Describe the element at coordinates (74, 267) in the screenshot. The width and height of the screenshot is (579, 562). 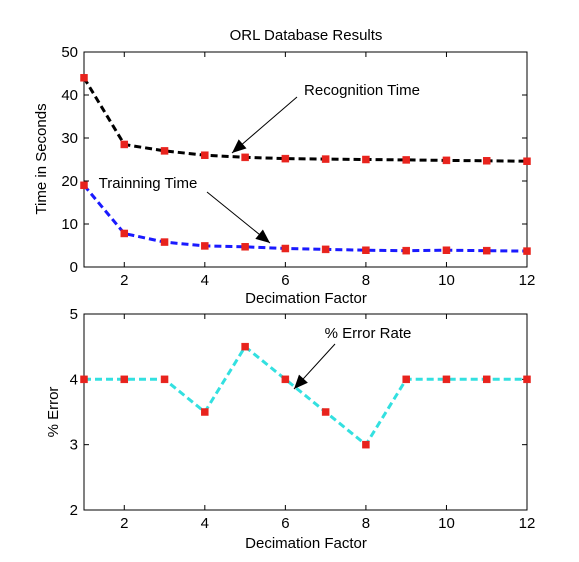
I see `top-y-tick-label: 0` at that location.